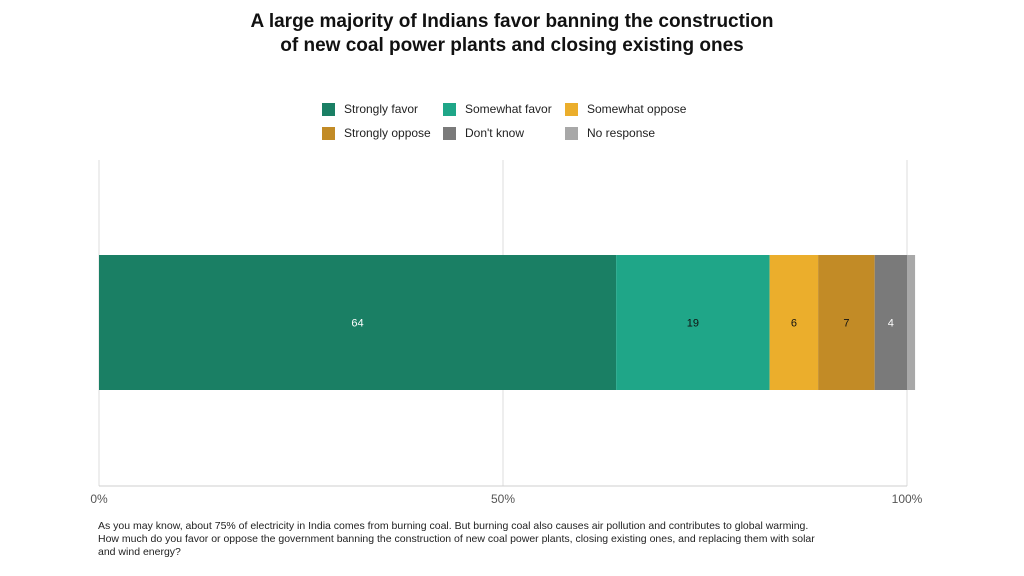  I want to click on bar-segment-don-t-know, so click(890, 322).